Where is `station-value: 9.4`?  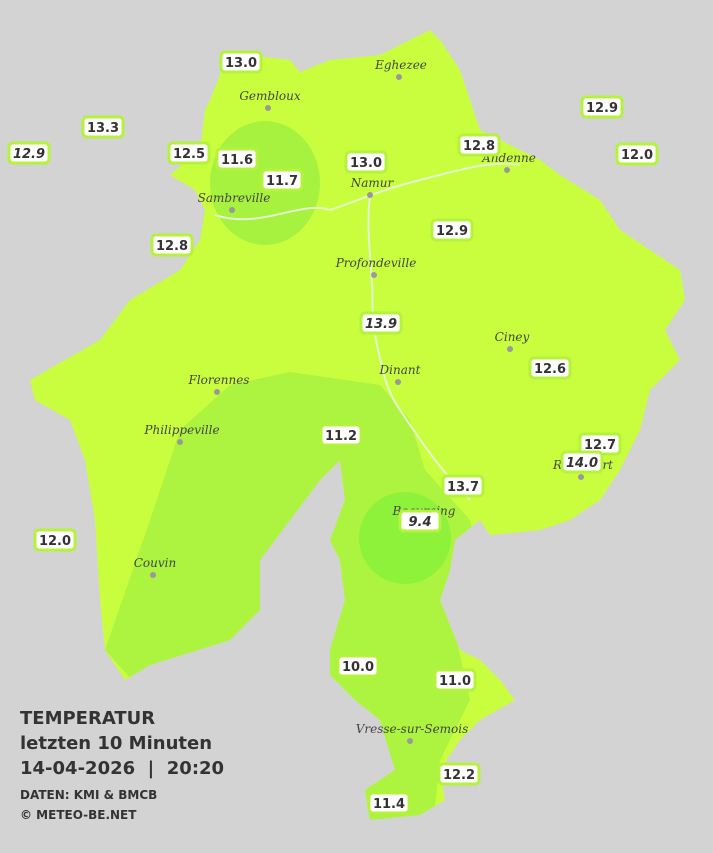 station-value: 9.4 is located at coordinates (419, 522).